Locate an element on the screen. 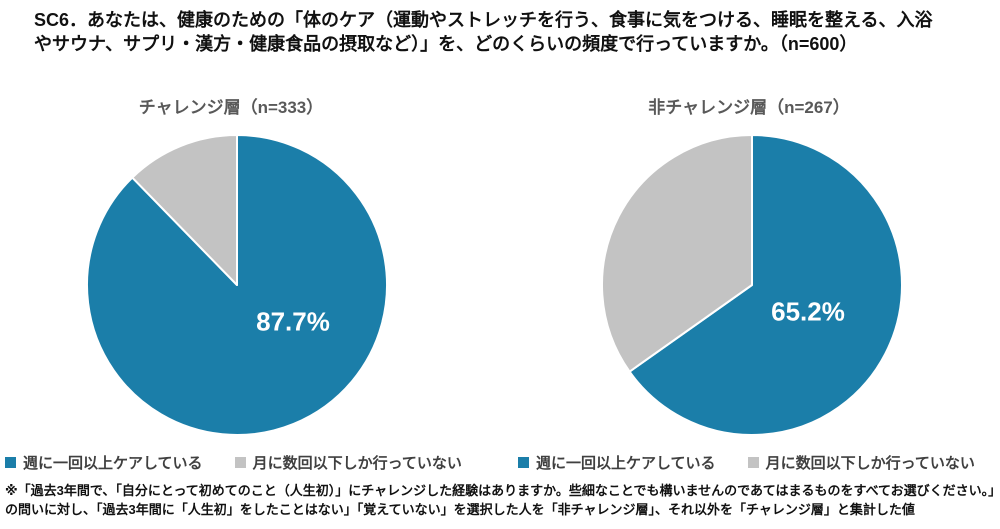  chart-title-challenge: チャレンジ層（n=333） is located at coordinates (231, 107).